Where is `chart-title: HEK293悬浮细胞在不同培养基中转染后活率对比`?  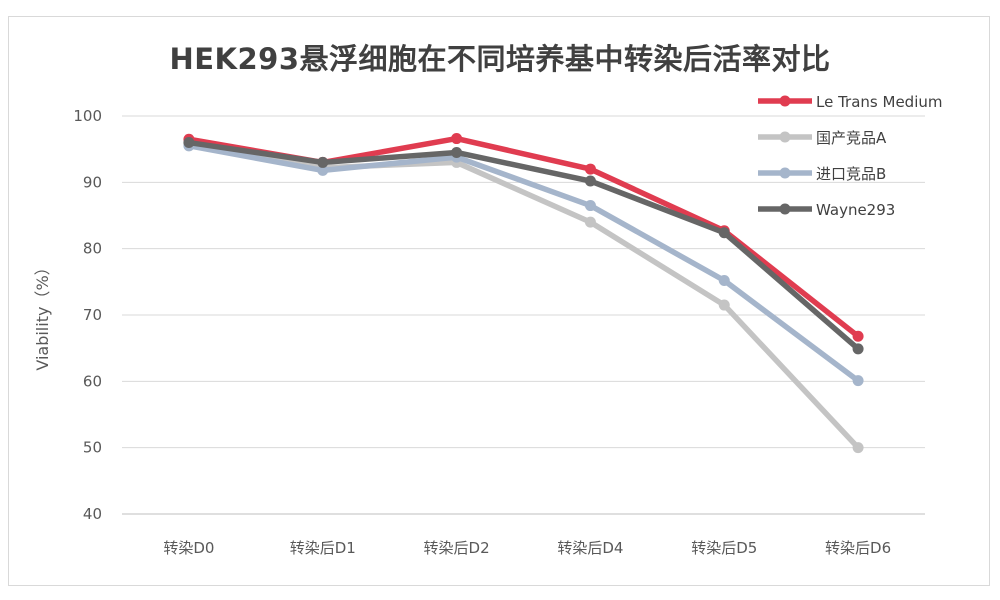
chart-title: HEK293悬浮细胞在不同培养基中转染后活率对比 is located at coordinates (500, 59).